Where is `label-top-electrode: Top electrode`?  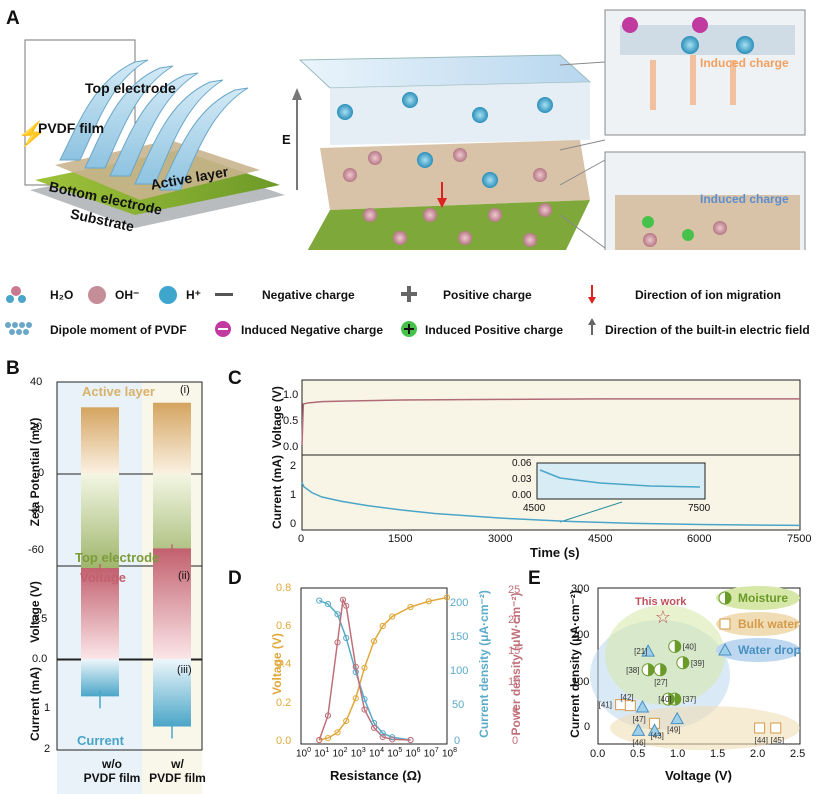 label-top-electrode: Top electrode is located at coordinates (130, 88).